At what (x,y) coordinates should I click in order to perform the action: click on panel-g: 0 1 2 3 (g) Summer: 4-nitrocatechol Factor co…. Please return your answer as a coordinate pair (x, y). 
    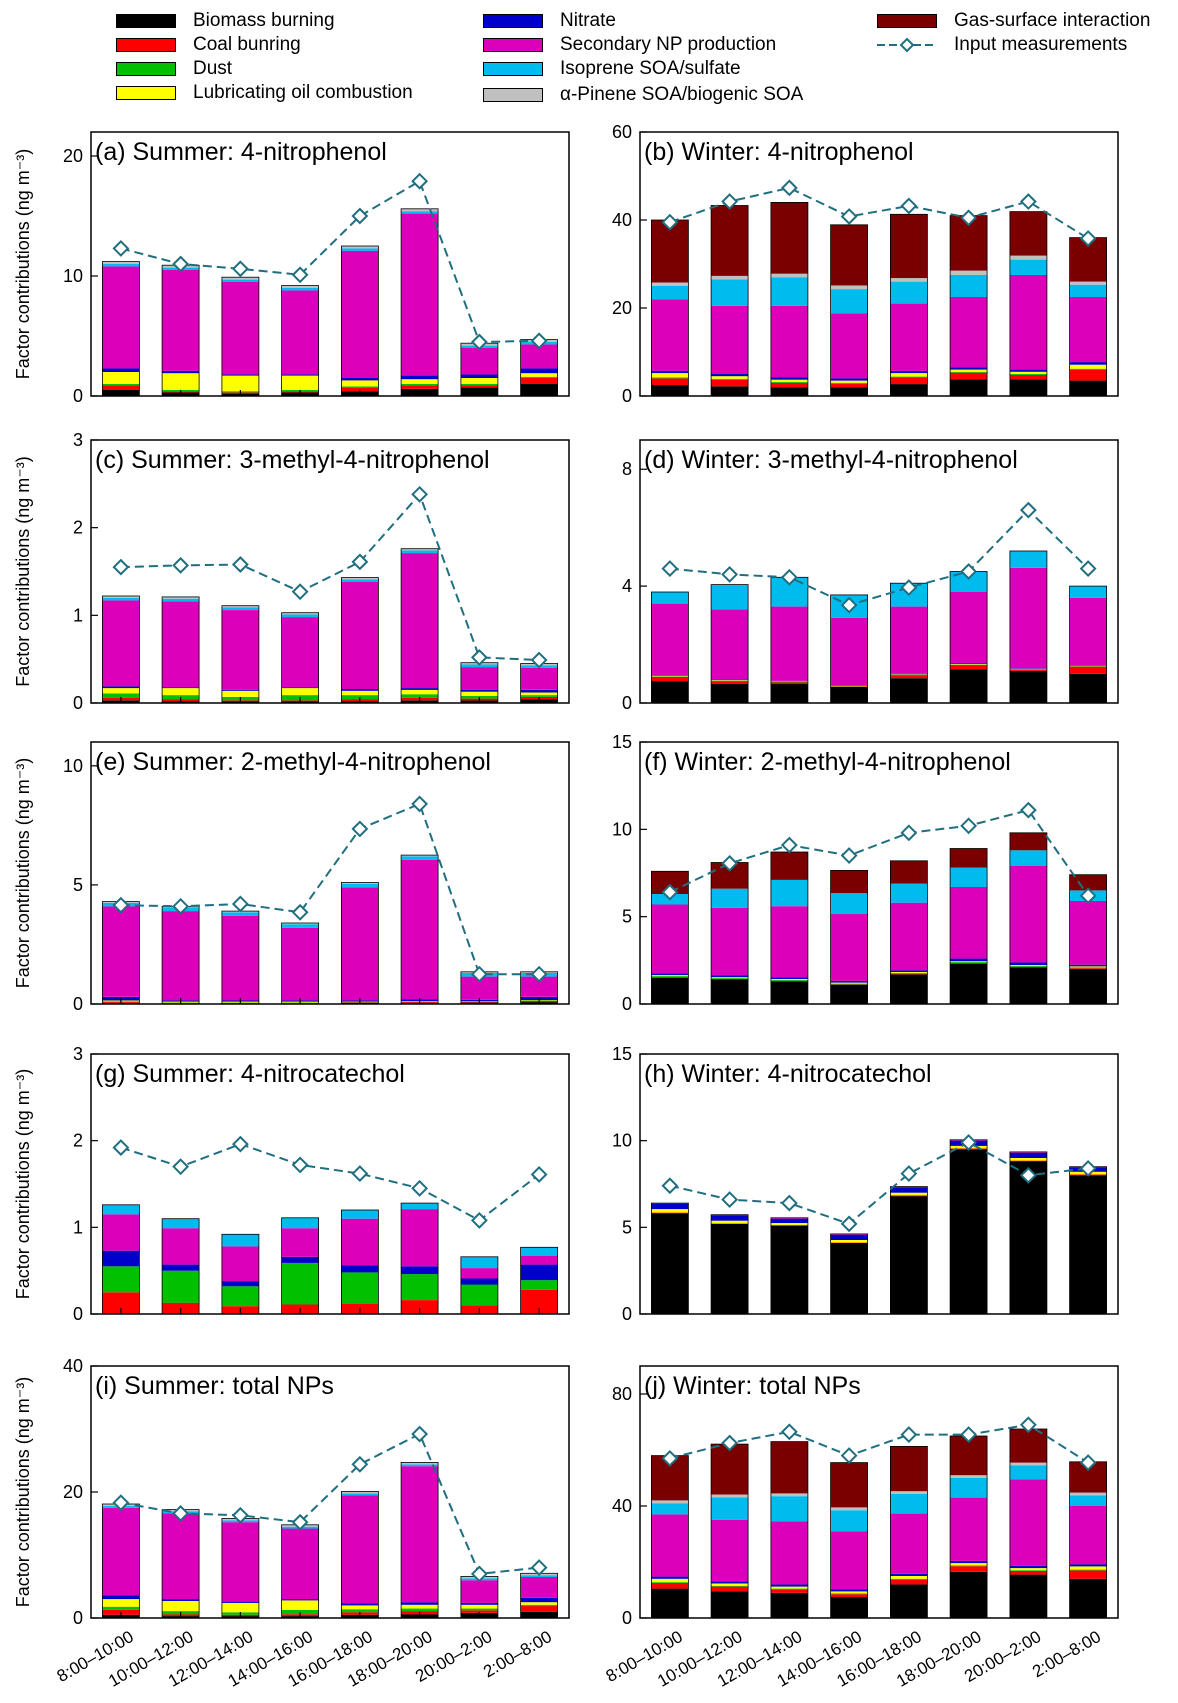
    Looking at the image, I should click on (291, 1184).